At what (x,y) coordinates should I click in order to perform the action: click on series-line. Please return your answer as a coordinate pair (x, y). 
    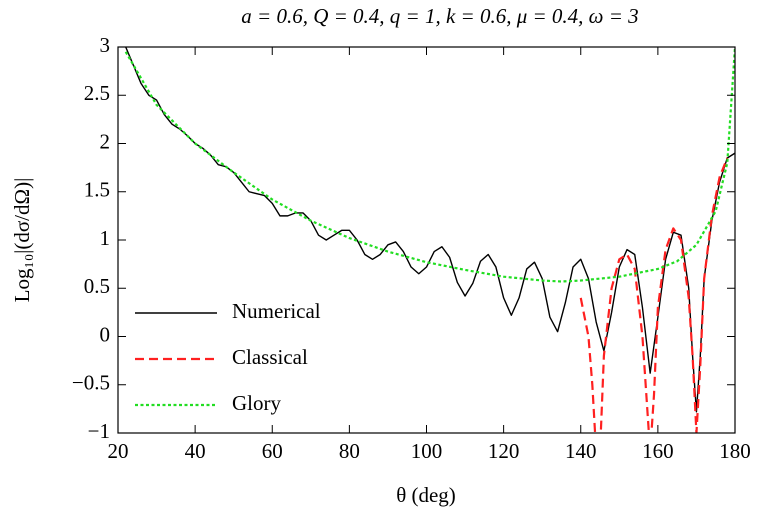
    Looking at the image, I should click on (654, 295).